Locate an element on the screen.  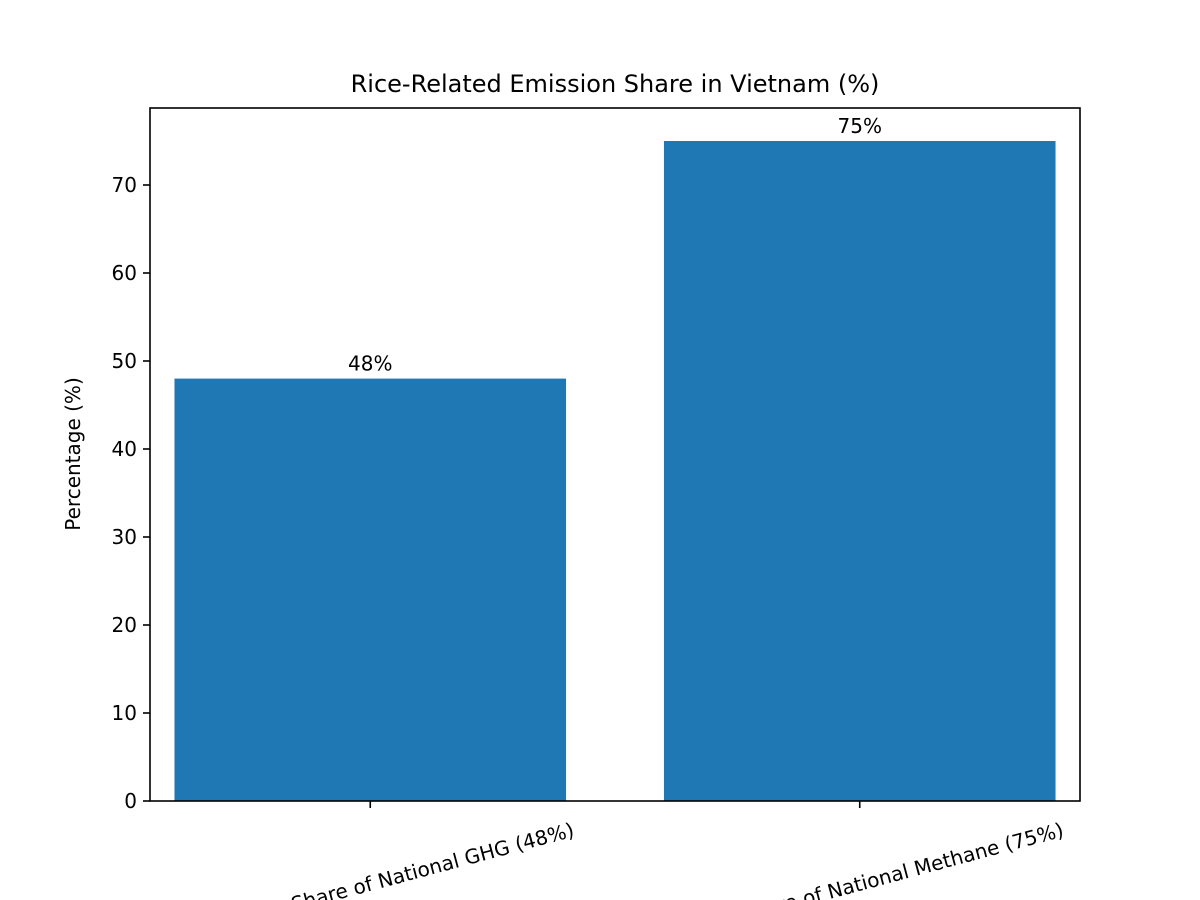
y-tick-label: 60 is located at coordinates (124, 273).